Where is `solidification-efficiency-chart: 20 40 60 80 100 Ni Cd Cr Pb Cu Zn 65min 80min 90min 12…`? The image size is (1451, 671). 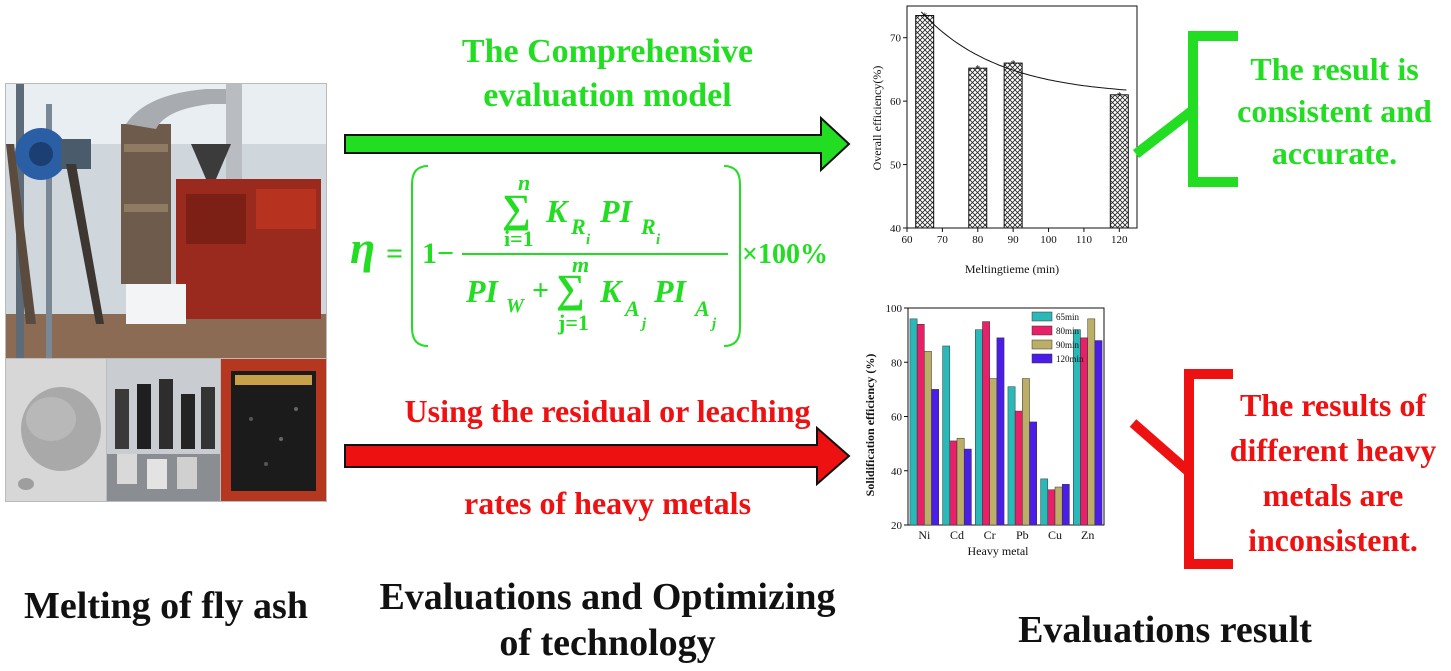
solidification-efficiency-chart: 20 40 60 80 100 Ni Cd Cr Pb Cu Zn 65min 80min 90min 12… is located at coordinates (984, 430).